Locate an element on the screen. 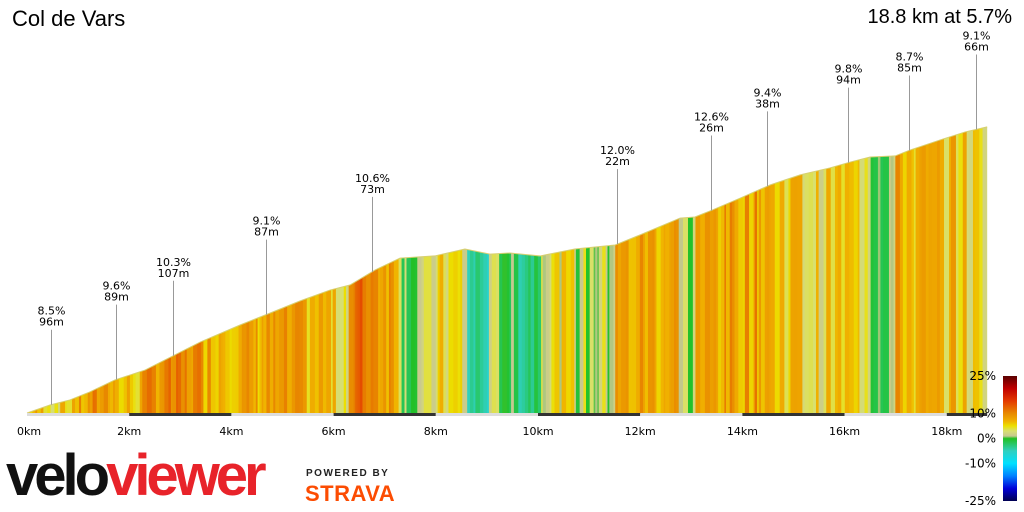  annotation-grade: 10.3% is located at coordinates (173, 262).